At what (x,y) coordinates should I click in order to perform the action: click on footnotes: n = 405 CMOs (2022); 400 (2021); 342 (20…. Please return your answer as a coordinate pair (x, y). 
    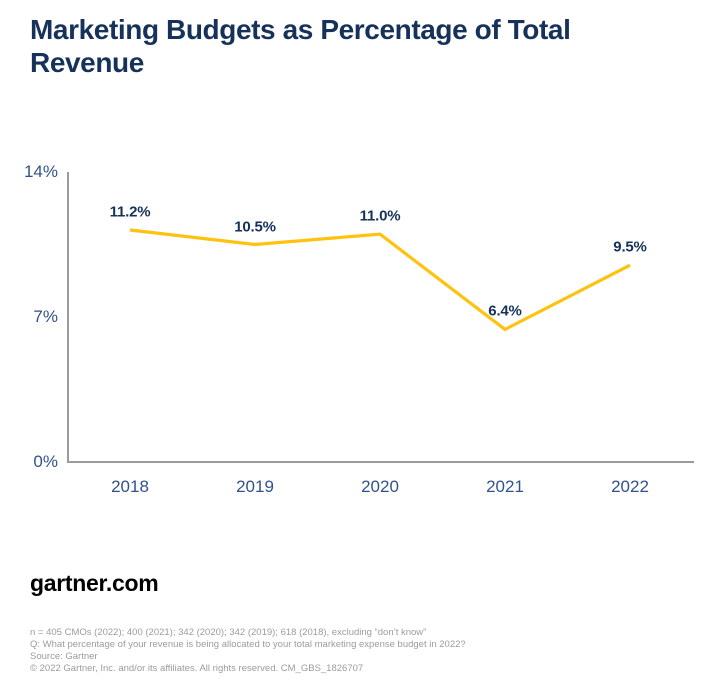
    Looking at the image, I should click on (360, 651).